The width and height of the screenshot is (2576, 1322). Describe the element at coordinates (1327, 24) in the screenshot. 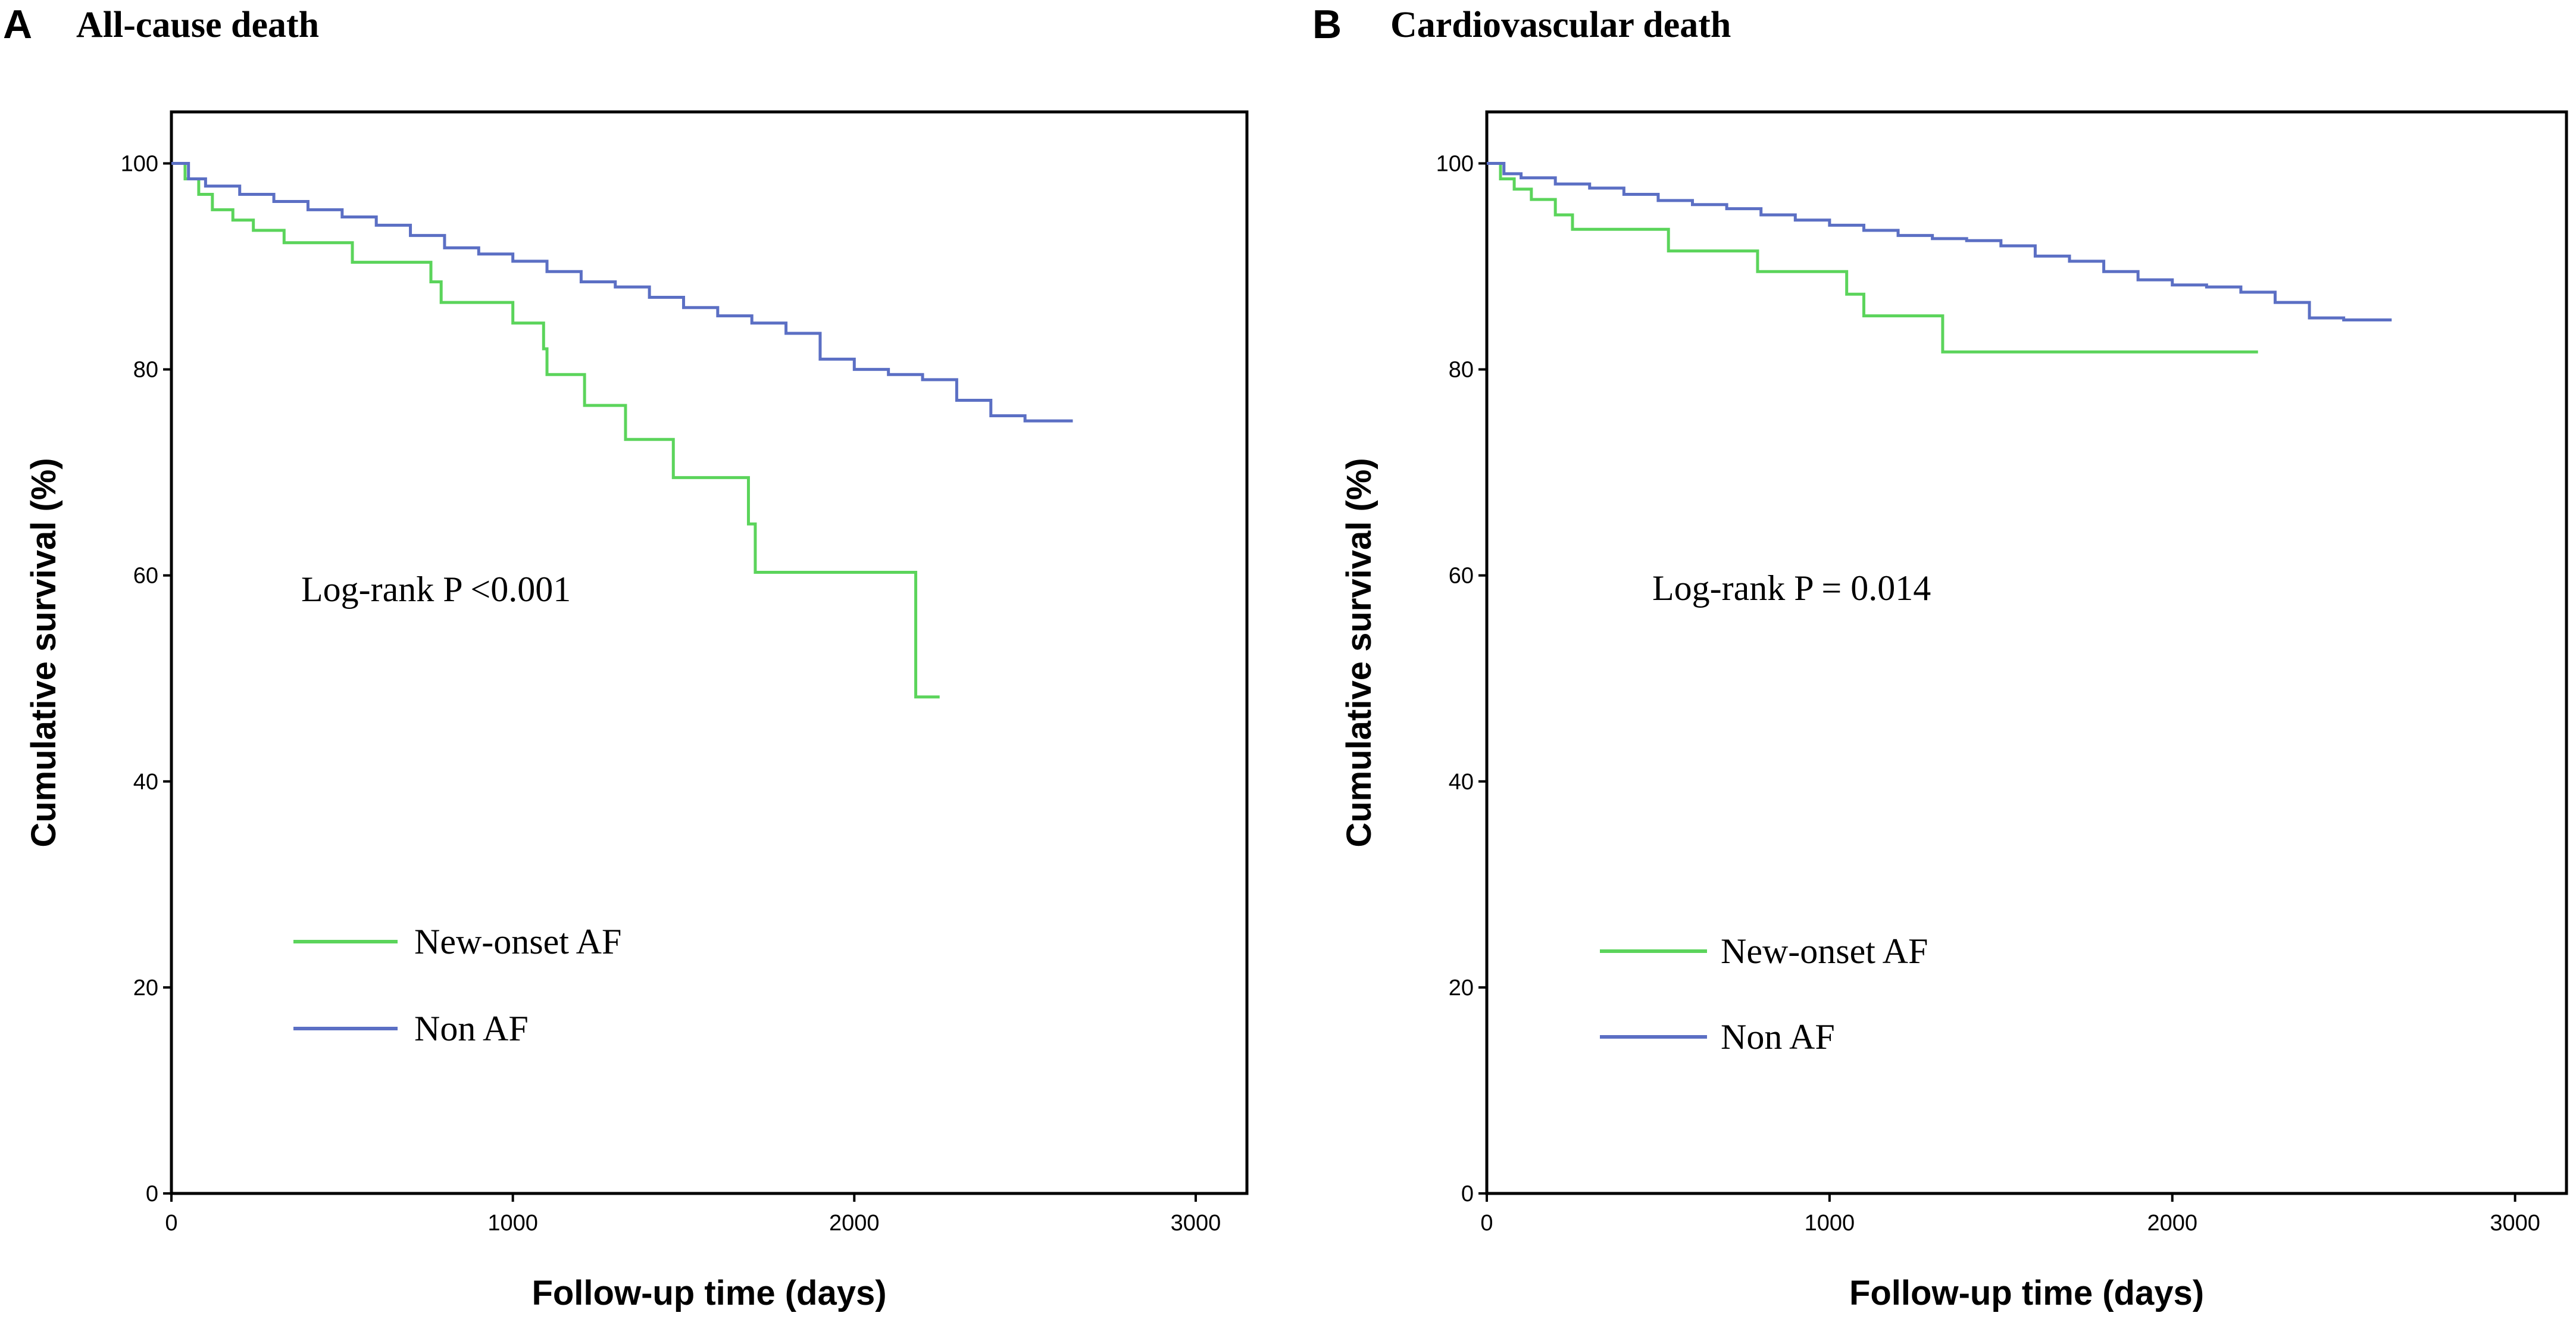

I see `panel-letter: B` at that location.